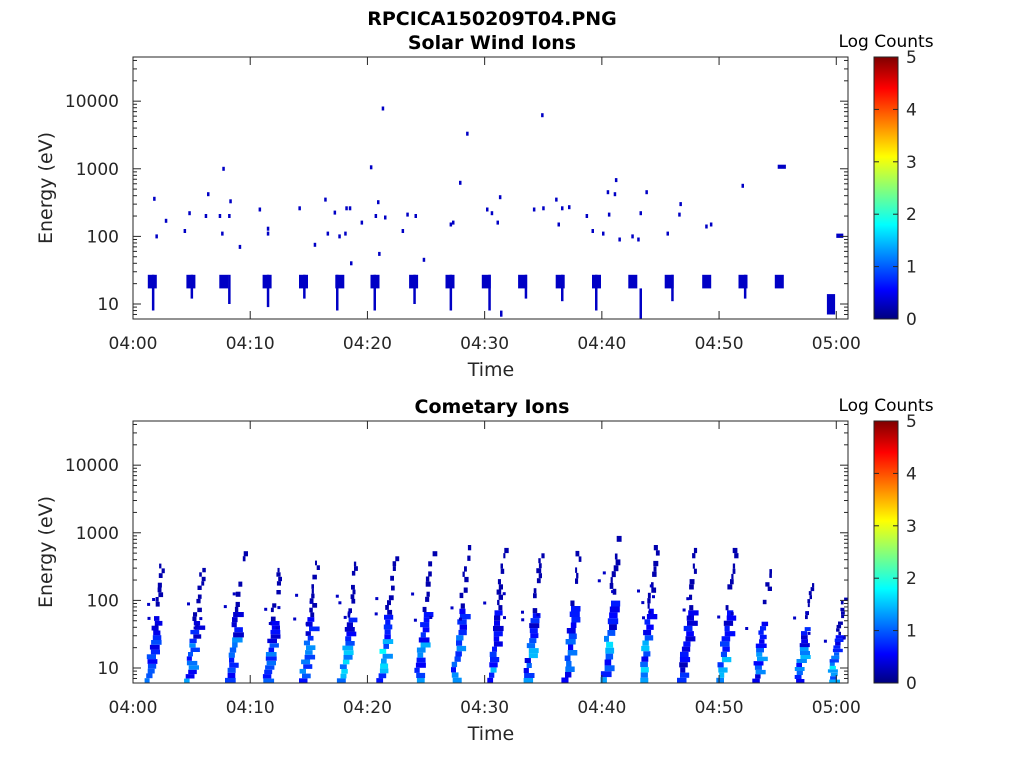  I want to click on energy-band-cell, so click(743, 281).